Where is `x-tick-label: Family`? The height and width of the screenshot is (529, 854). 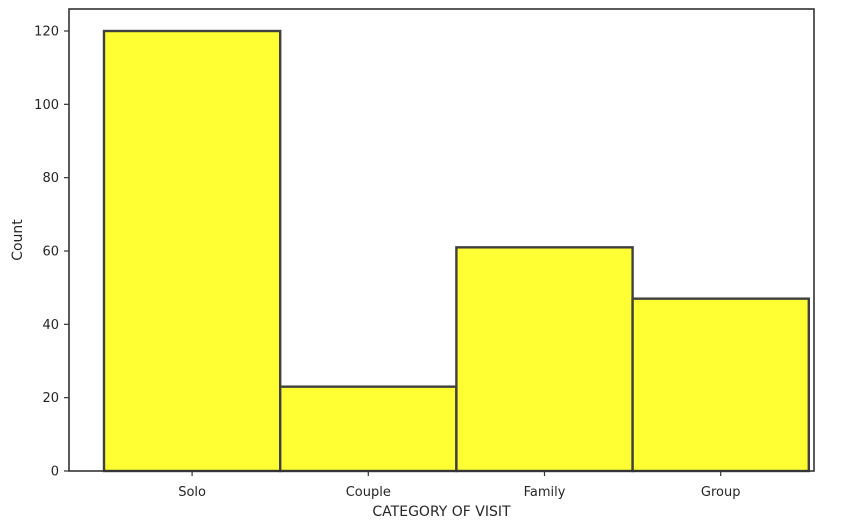 x-tick-label: Family is located at coordinates (545, 492).